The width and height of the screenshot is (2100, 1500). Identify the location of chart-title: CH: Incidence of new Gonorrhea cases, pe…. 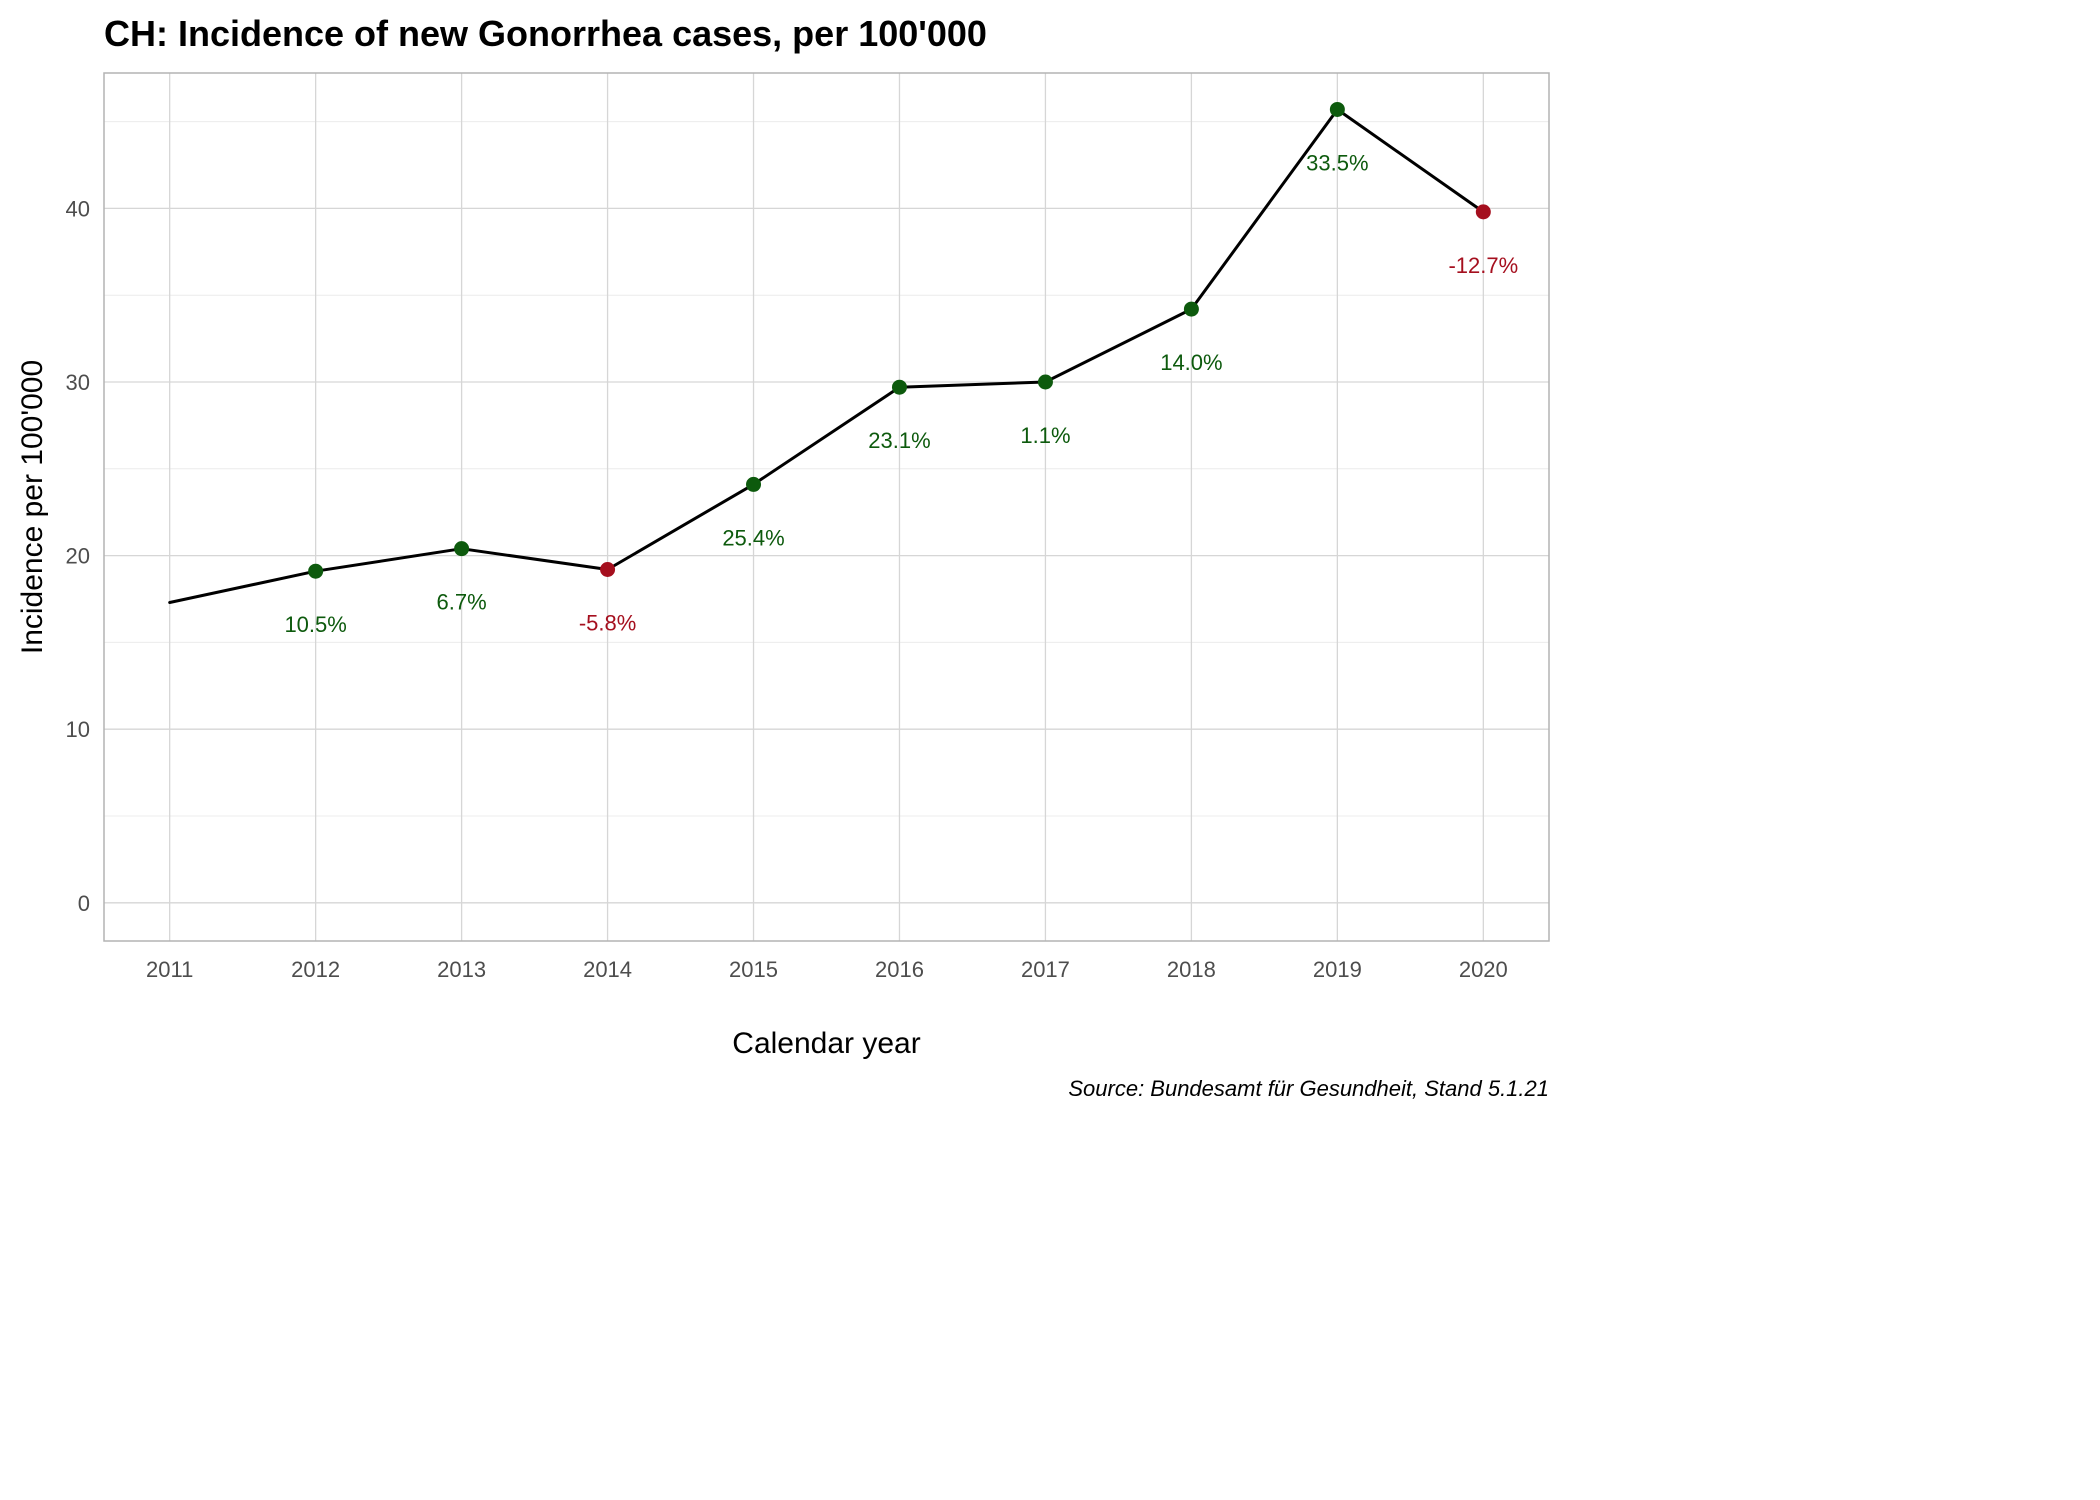
(545, 33).